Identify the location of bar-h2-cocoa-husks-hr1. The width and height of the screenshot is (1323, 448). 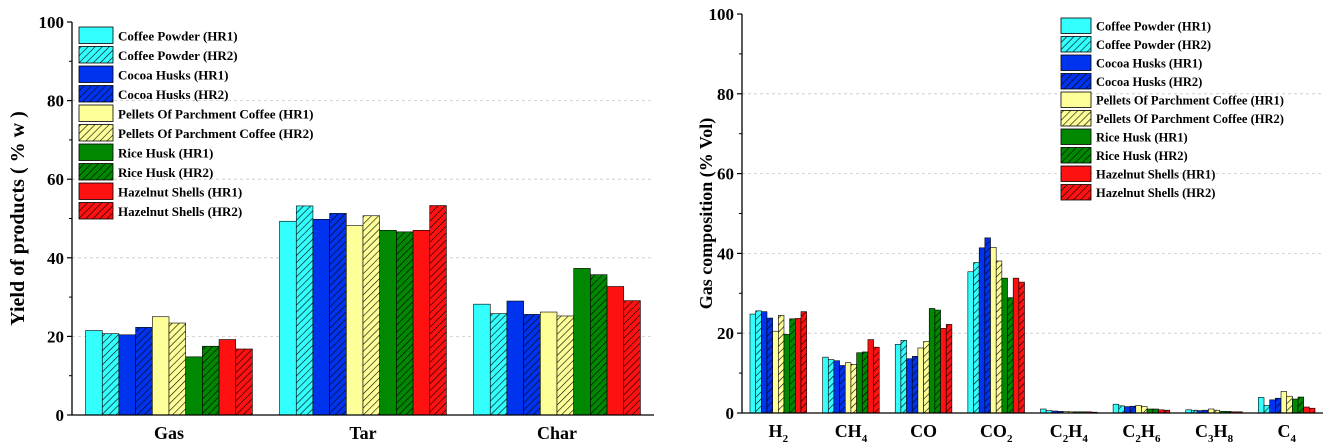
(764, 362).